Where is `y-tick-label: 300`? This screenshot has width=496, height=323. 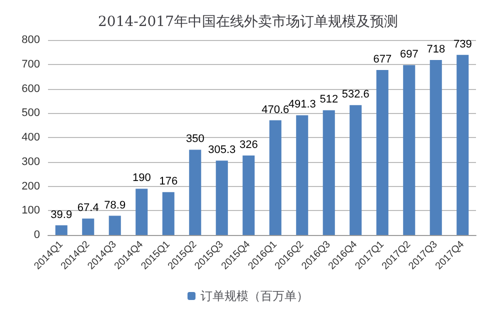 y-tick-label: 300 is located at coordinates (31, 162).